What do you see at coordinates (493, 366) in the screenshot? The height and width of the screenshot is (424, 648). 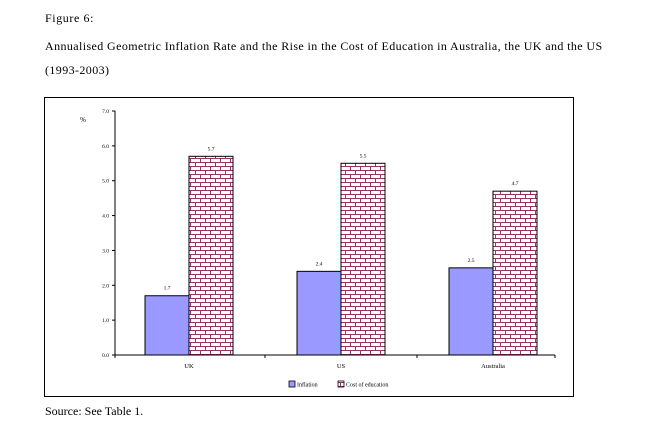 I see `x-tick-label: Australia` at bounding box center [493, 366].